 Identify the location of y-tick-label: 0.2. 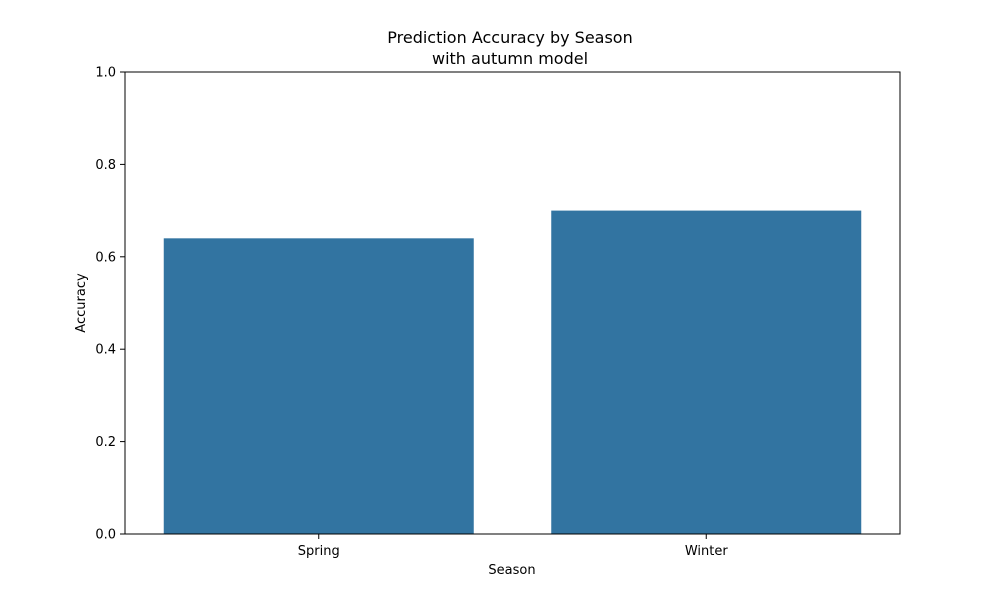
(105, 442).